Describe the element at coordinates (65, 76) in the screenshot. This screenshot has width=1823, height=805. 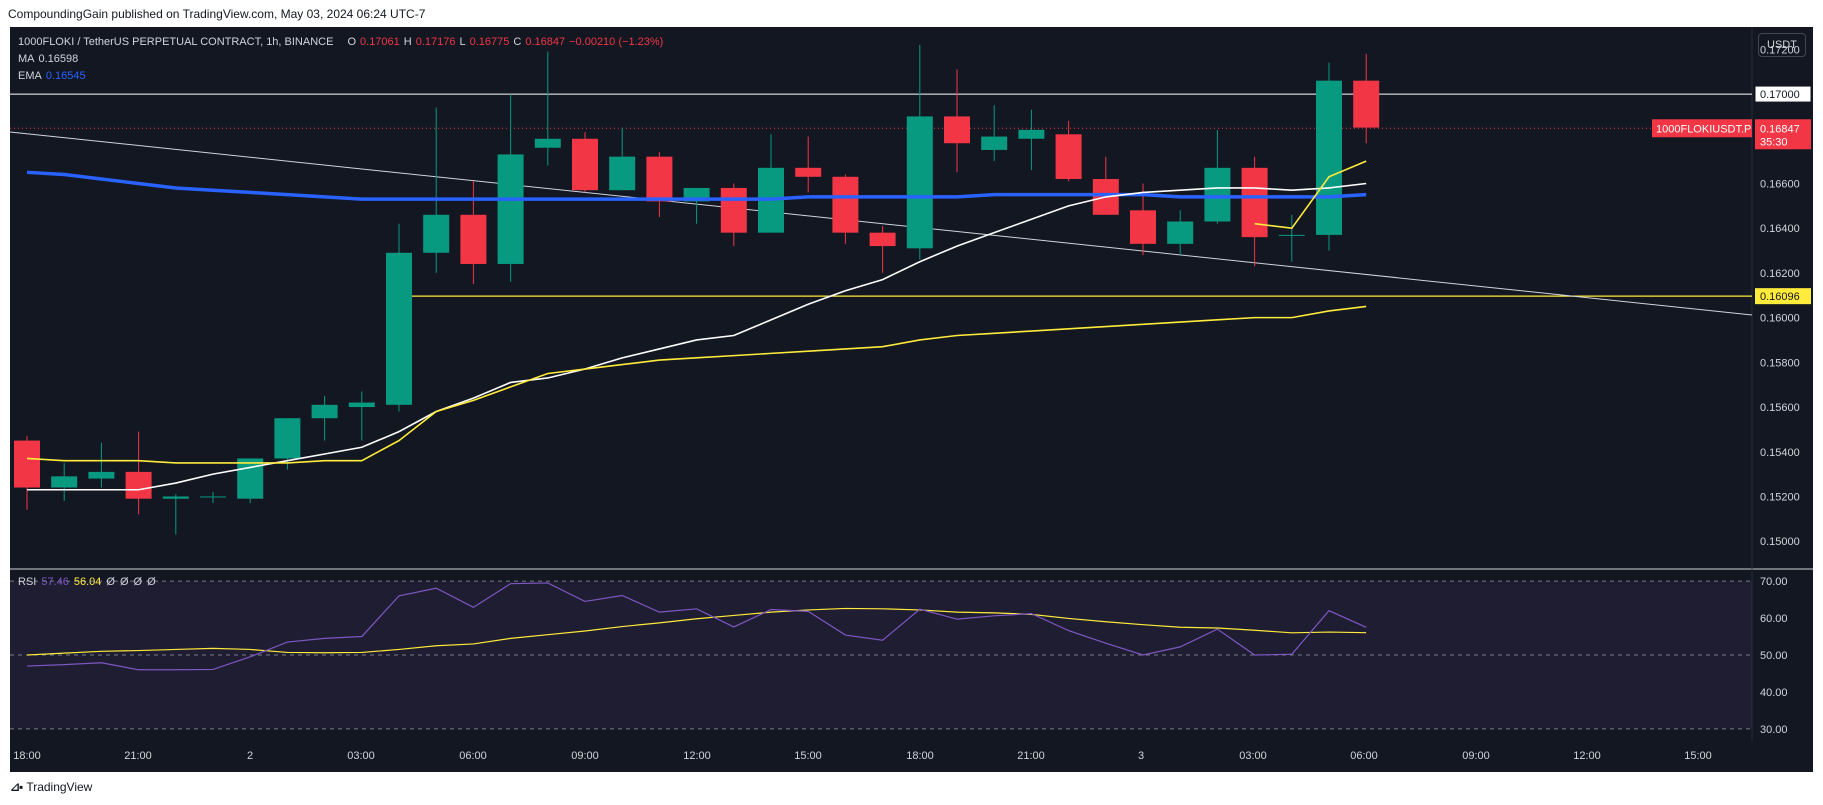
I see `ema-value: 0.16545` at that location.